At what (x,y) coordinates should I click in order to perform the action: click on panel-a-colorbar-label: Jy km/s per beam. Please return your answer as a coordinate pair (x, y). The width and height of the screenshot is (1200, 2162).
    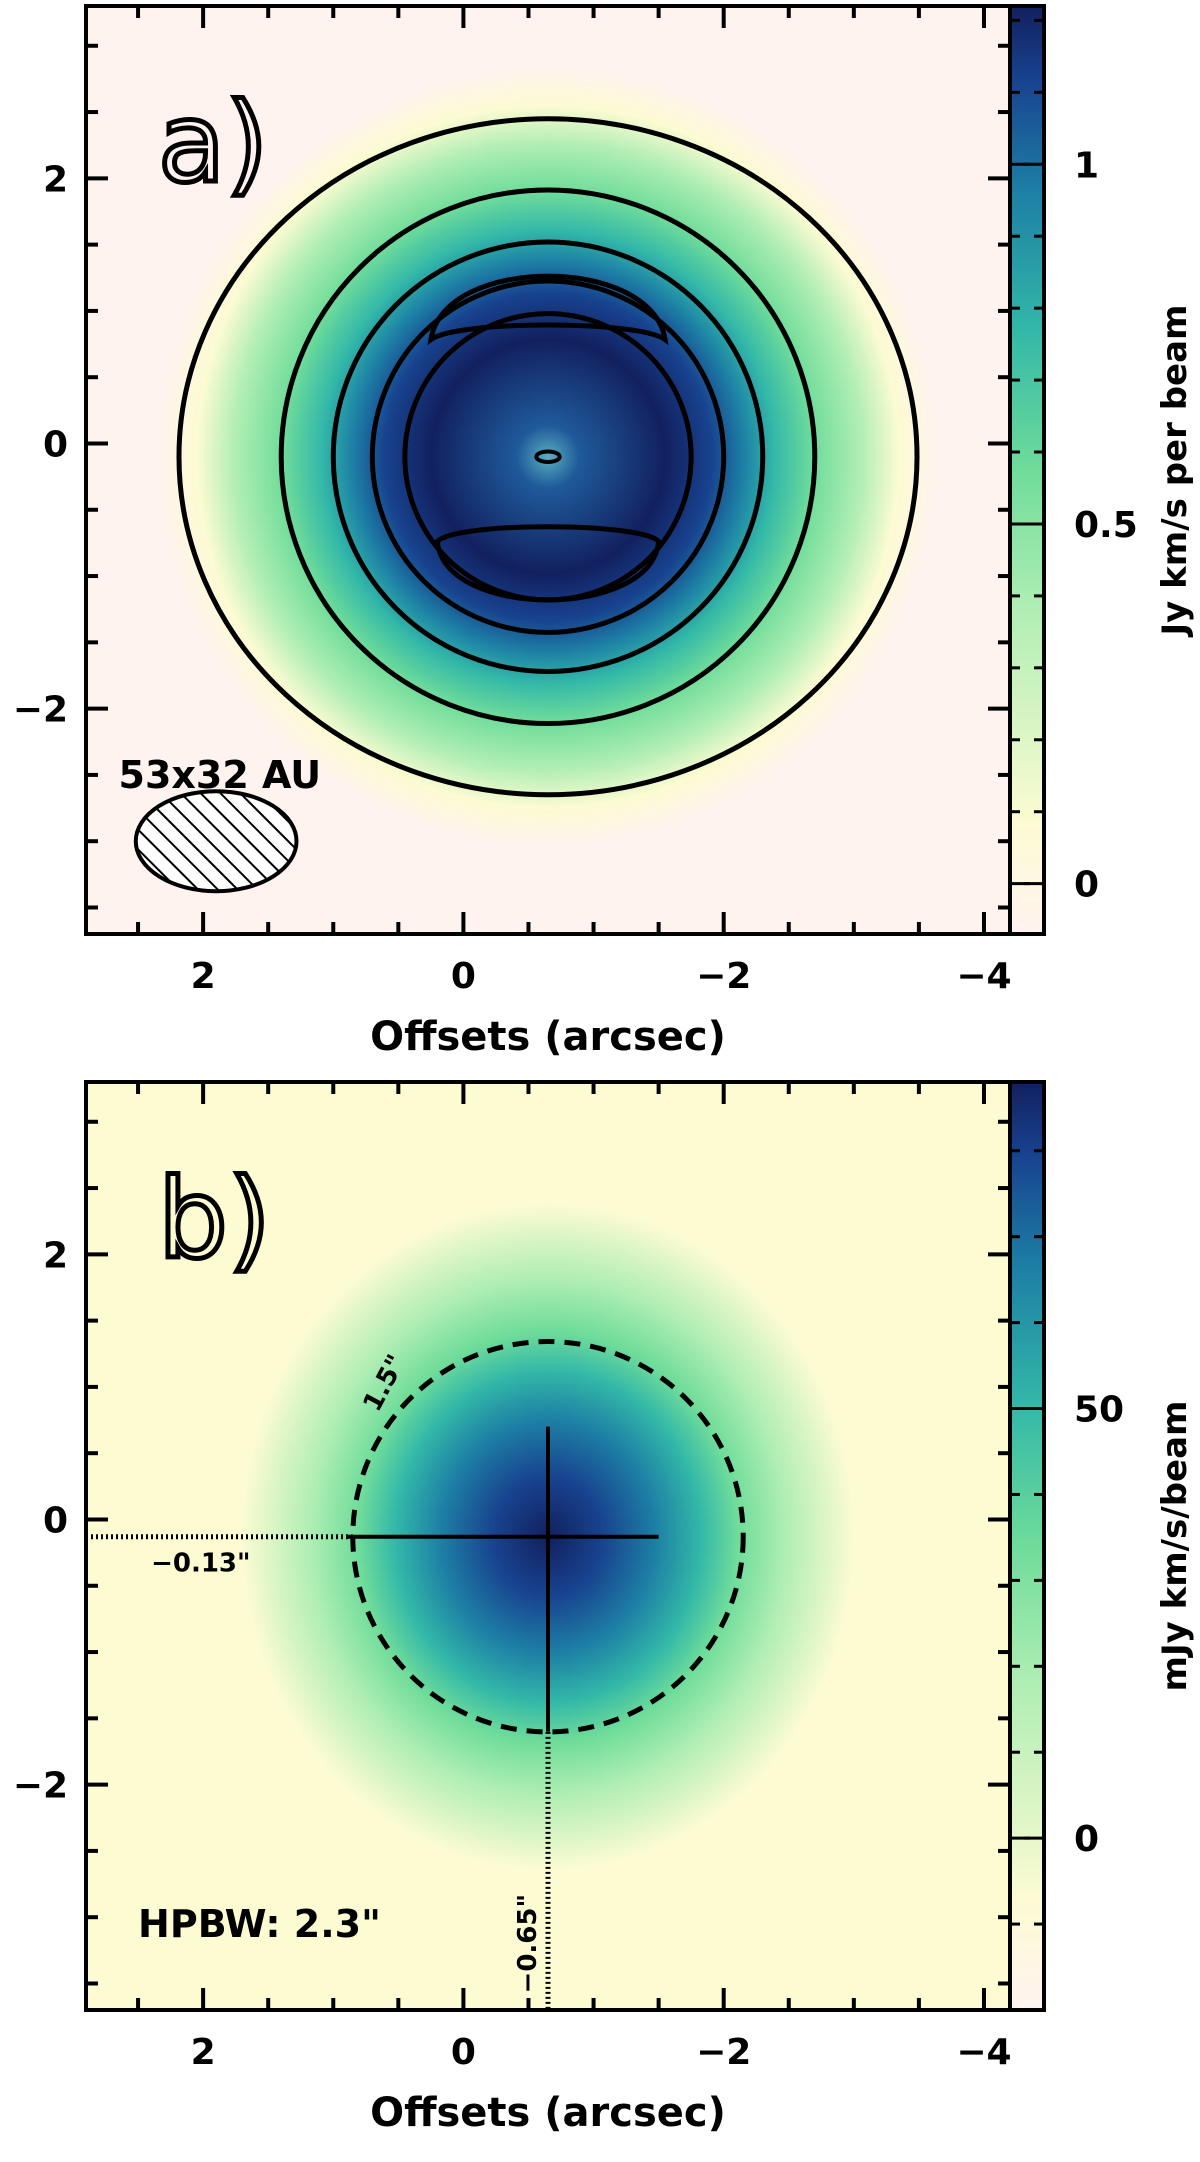
    Looking at the image, I should click on (1175, 471).